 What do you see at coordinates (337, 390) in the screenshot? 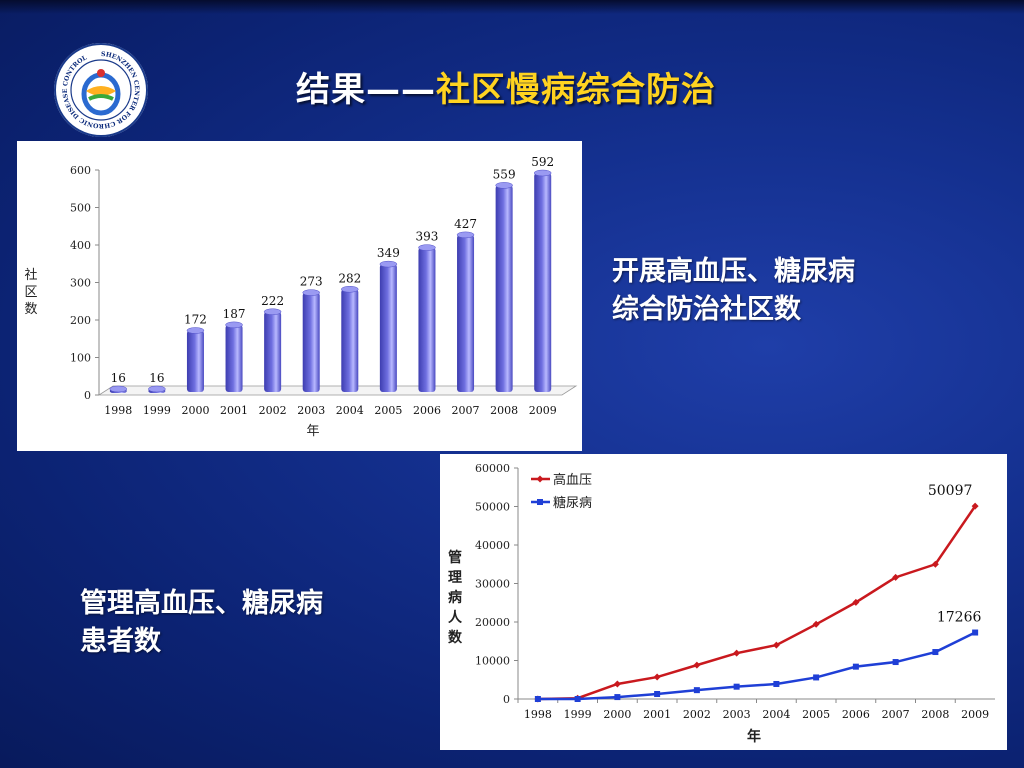
I see `chart-floor` at bounding box center [337, 390].